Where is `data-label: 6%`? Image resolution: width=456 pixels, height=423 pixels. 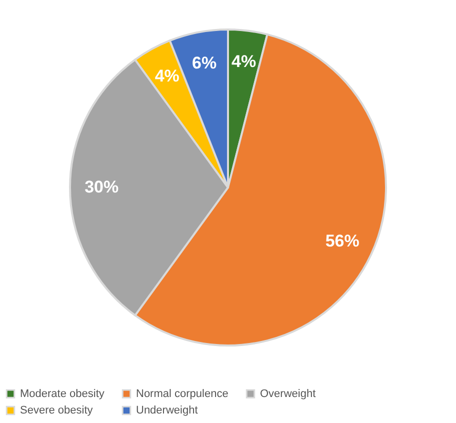 data-label: 6% is located at coordinates (204, 62).